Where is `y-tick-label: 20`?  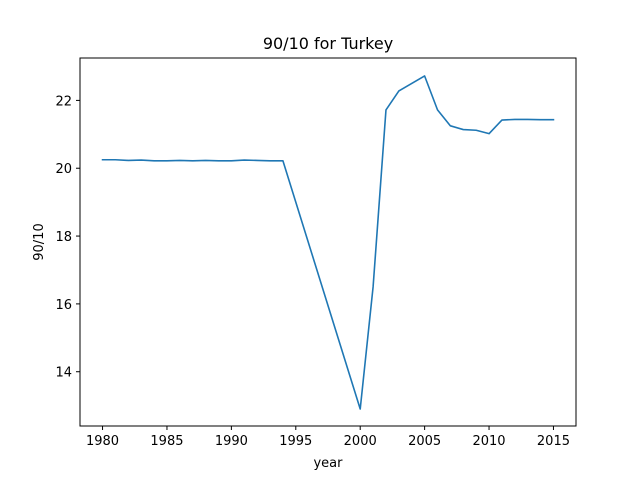 y-tick-label: 20 is located at coordinates (63, 169).